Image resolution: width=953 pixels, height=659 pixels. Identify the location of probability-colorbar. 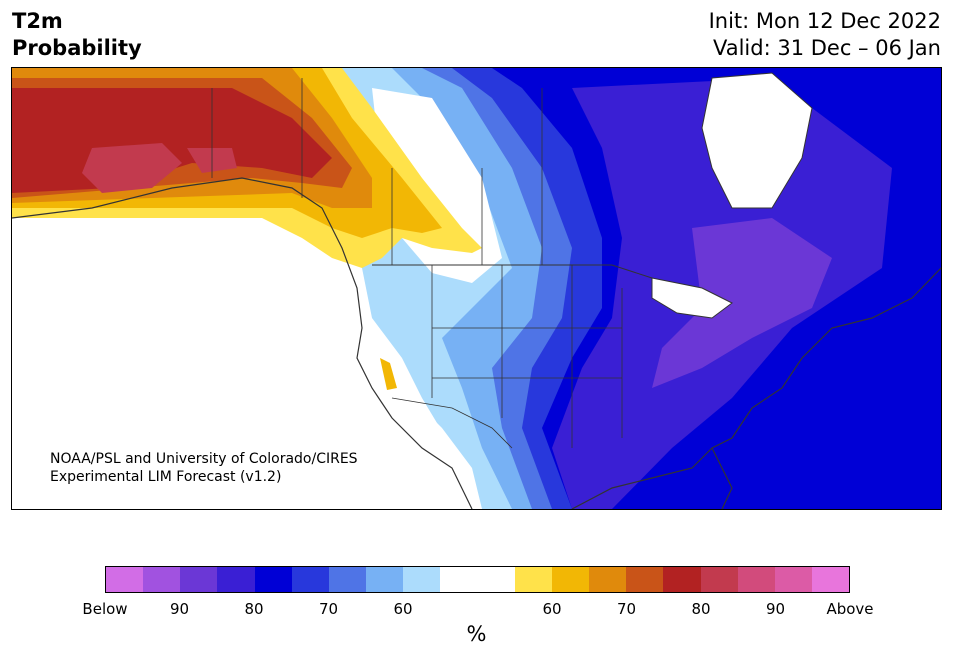
(477, 579).